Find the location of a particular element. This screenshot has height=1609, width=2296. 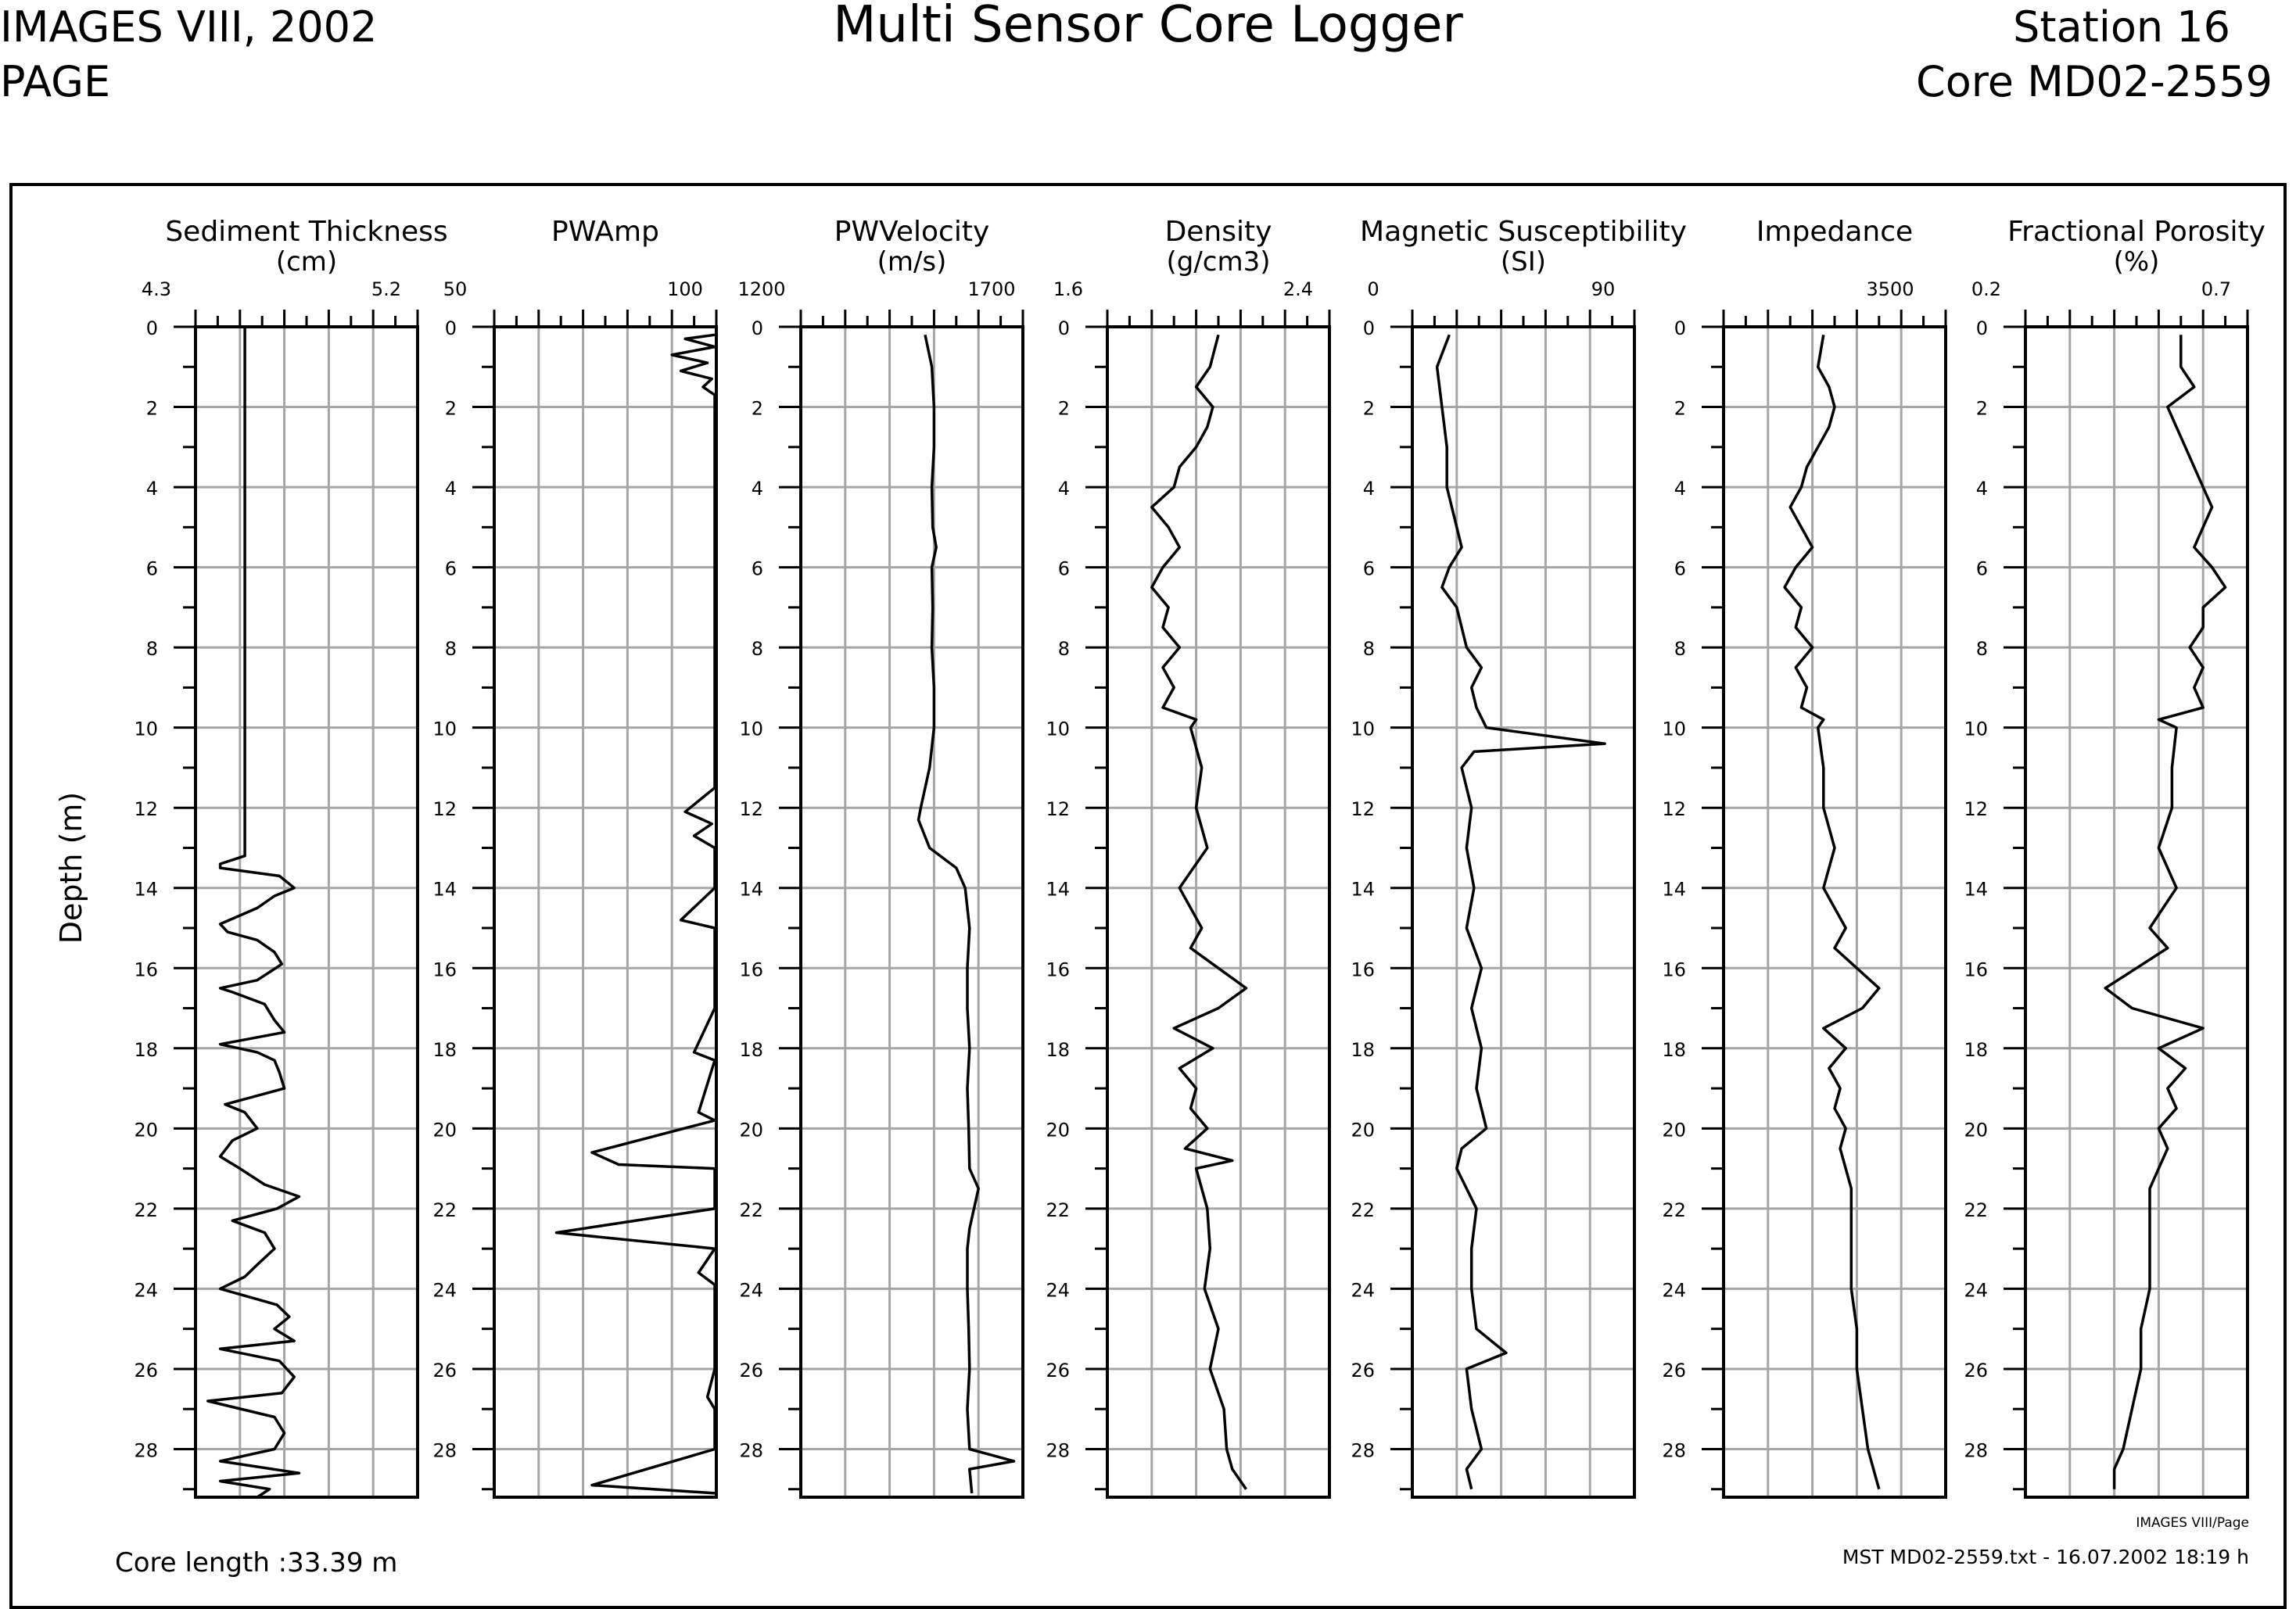

x-min-label: 0 is located at coordinates (1373, 289).